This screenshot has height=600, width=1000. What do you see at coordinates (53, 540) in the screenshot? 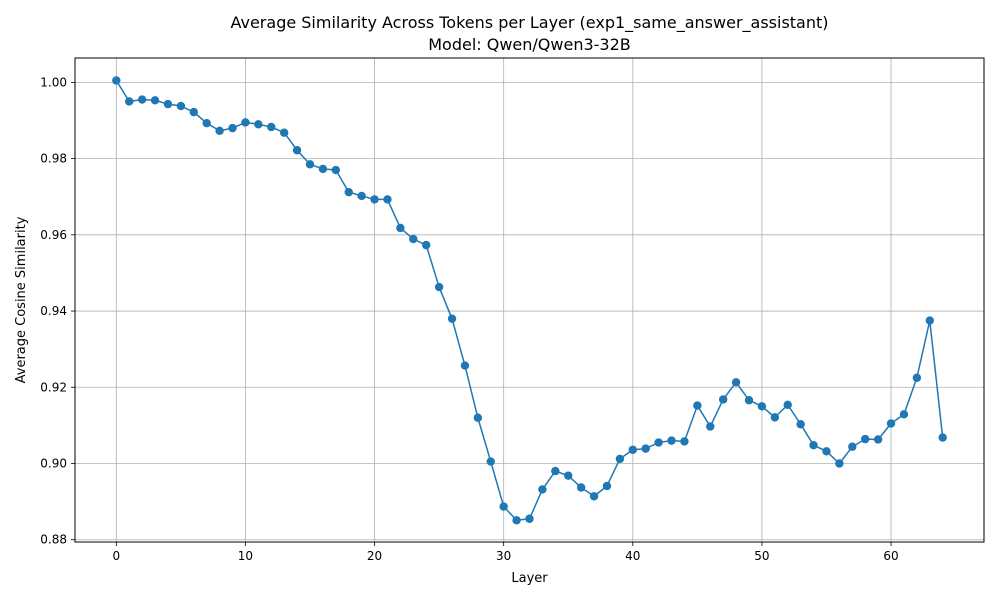
I see `y-tick-label: 0.88` at bounding box center [53, 540].